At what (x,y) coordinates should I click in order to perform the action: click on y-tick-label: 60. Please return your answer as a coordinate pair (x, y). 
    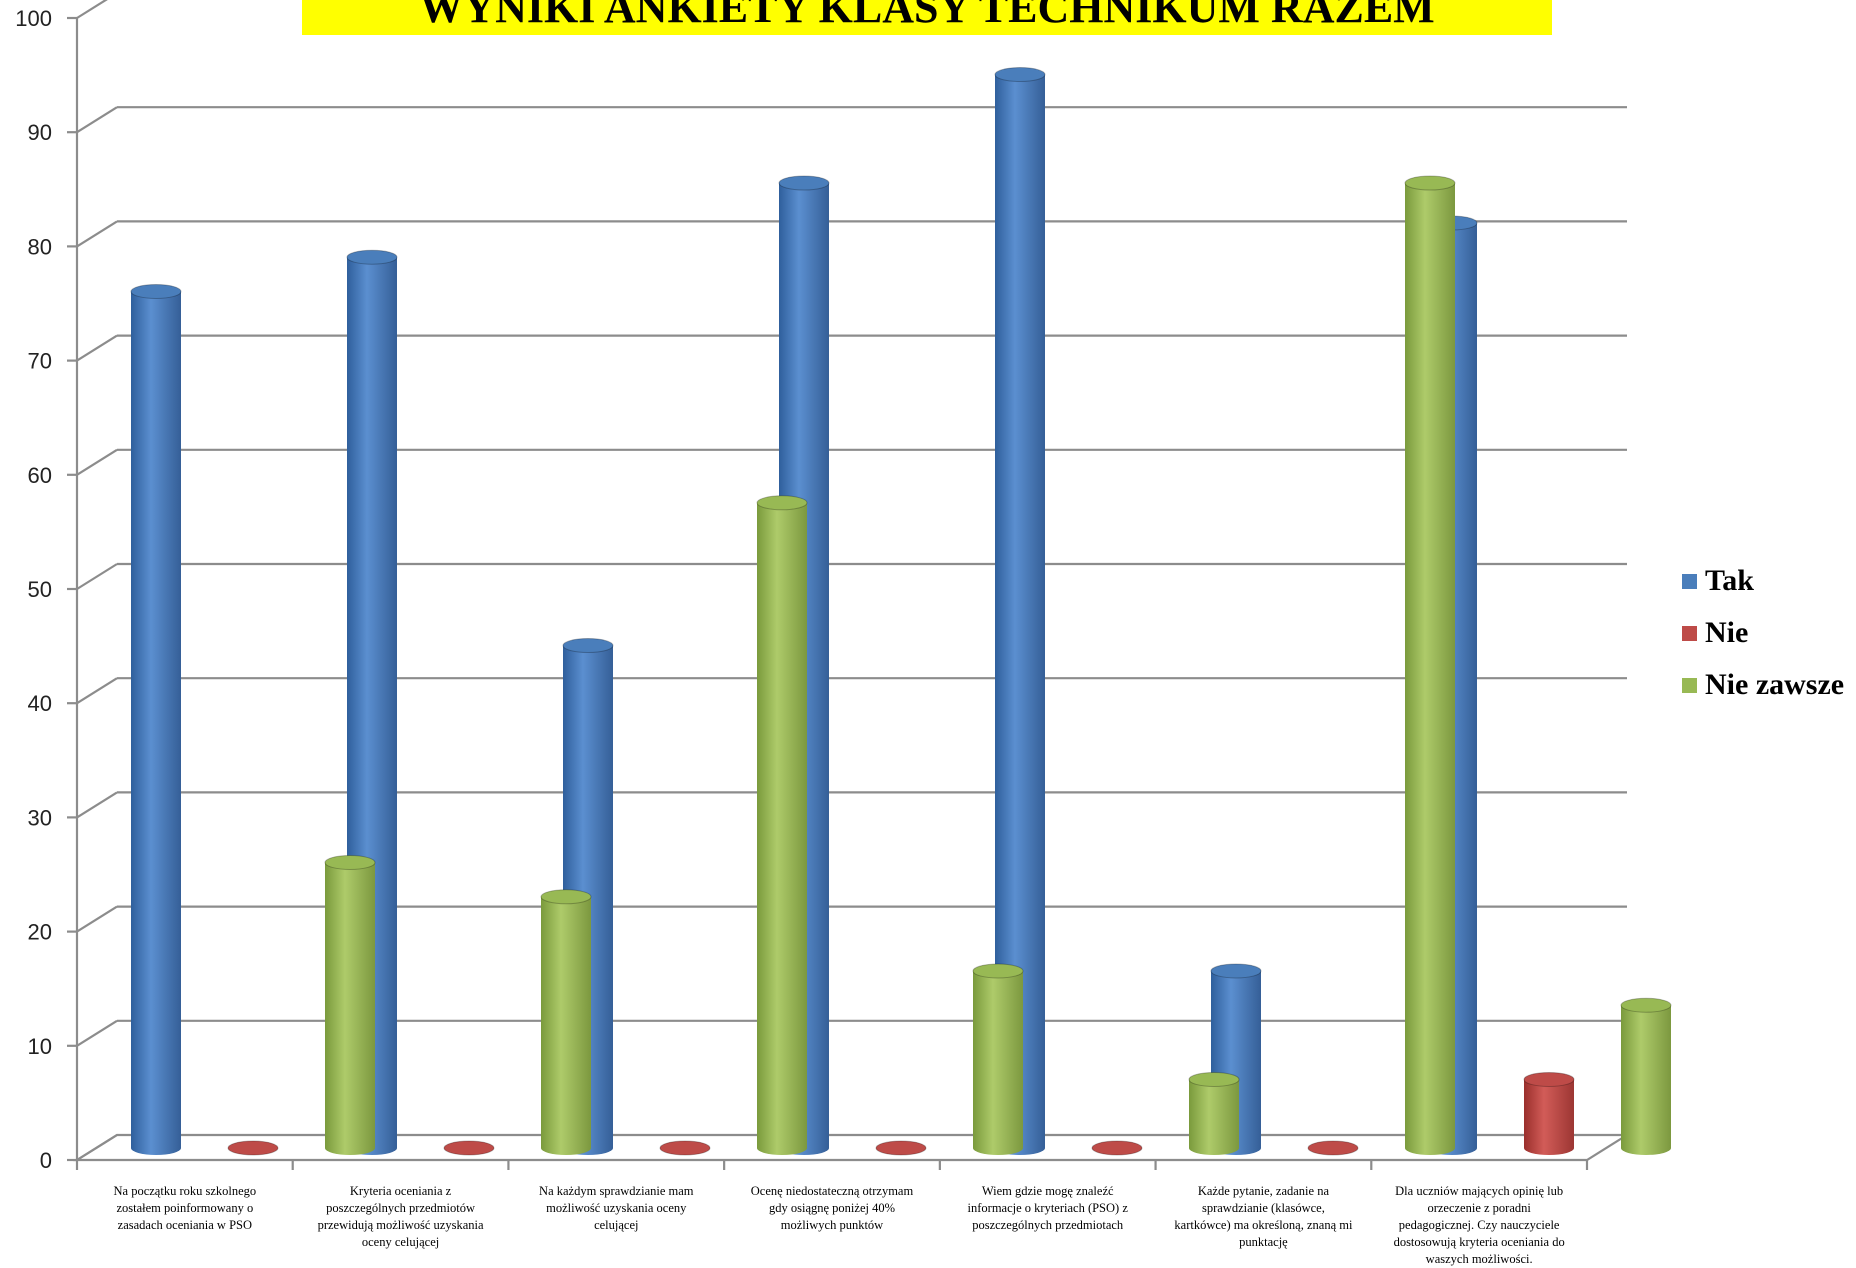
    Looking at the image, I should click on (40, 475).